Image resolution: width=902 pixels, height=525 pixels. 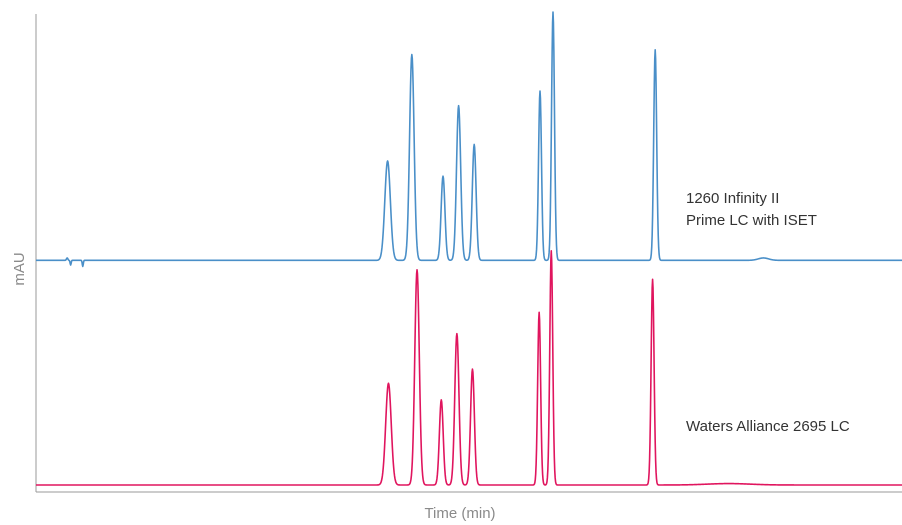 What do you see at coordinates (459, 513) in the screenshot?
I see `x-axis-label: Time (min)` at bounding box center [459, 513].